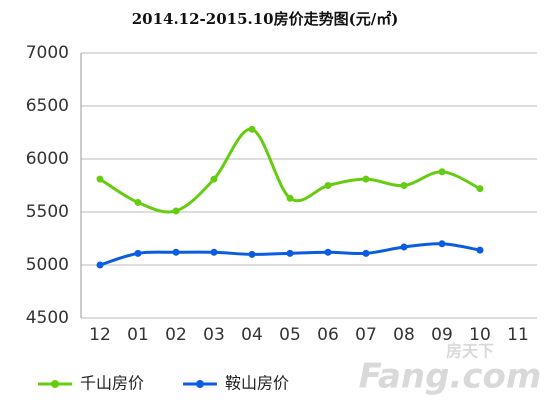 The image size is (550, 413). I want to click on y-tick-label: 5500, so click(47, 212).